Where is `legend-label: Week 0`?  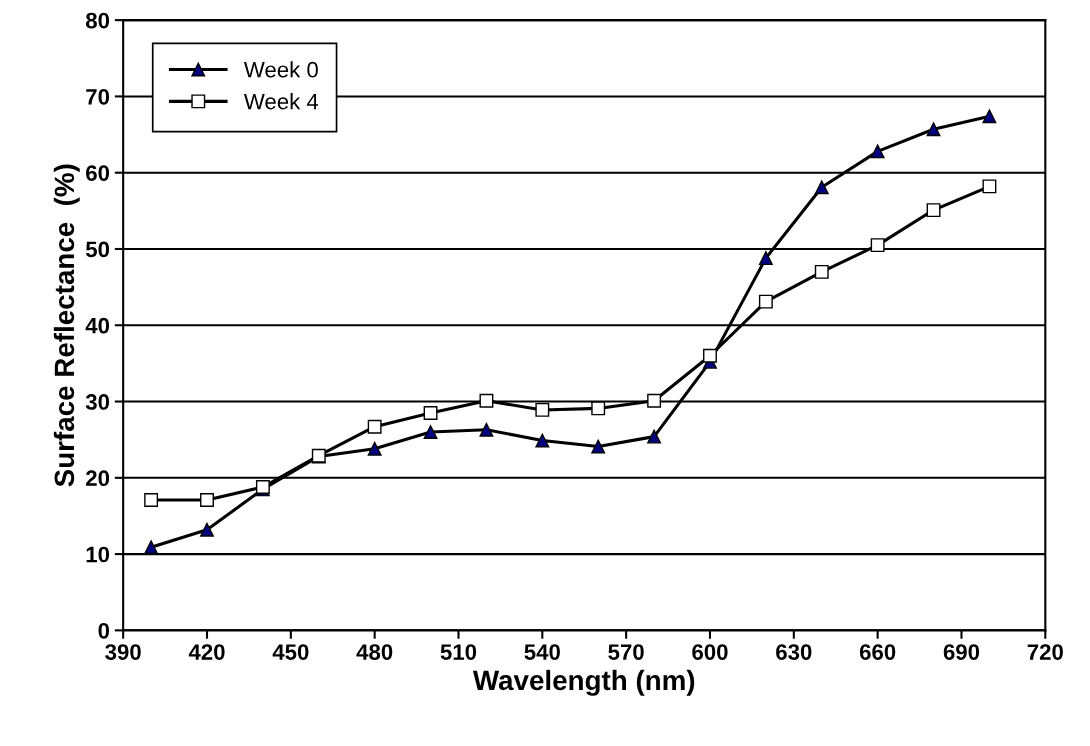 legend-label: Week 0 is located at coordinates (280, 69).